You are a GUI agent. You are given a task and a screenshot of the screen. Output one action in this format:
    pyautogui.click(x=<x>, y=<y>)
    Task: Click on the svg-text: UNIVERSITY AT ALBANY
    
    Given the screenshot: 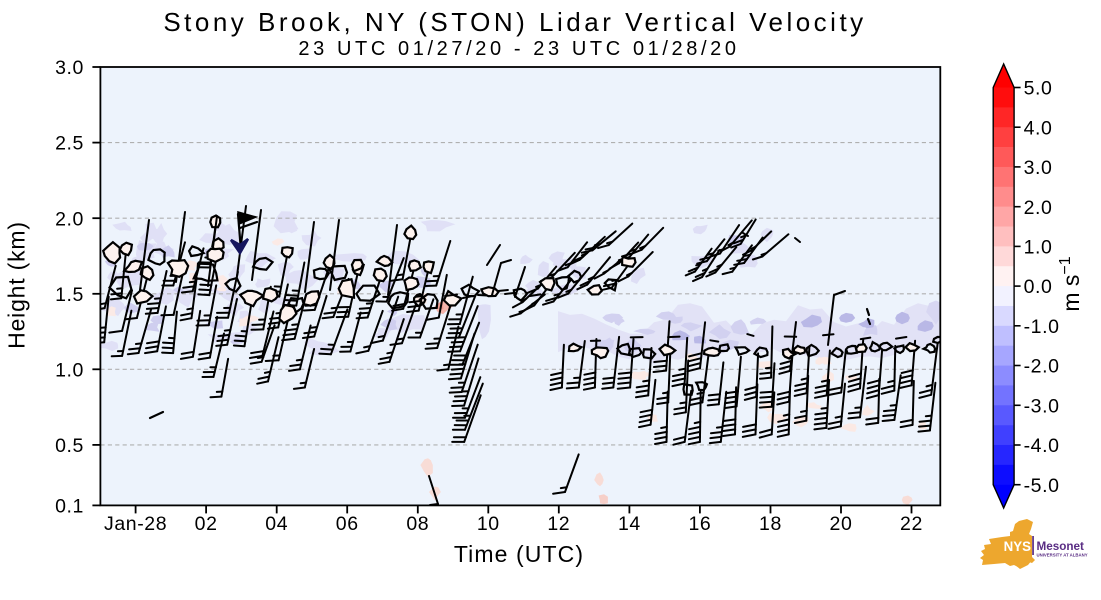 What is the action you would take?
    pyautogui.click(x=1062, y=555)
    